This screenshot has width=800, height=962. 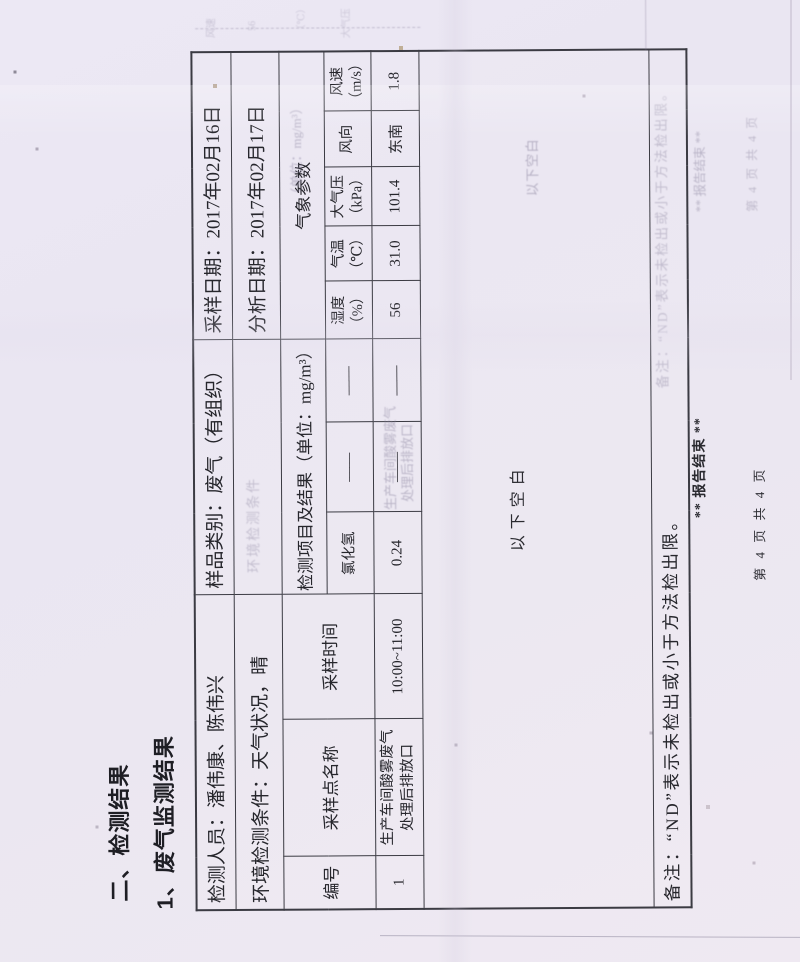 What do you see at coordinates (213, 467) in the screenshot?
I see `sample-type-cell: 样品类别：废气（有组织）` at bounding box center [213, 467].